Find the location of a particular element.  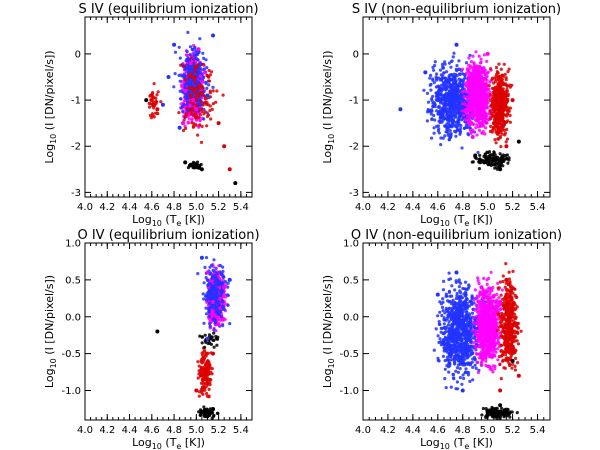

x-tick-label: 5.4 is located at coordinates (538, 207).